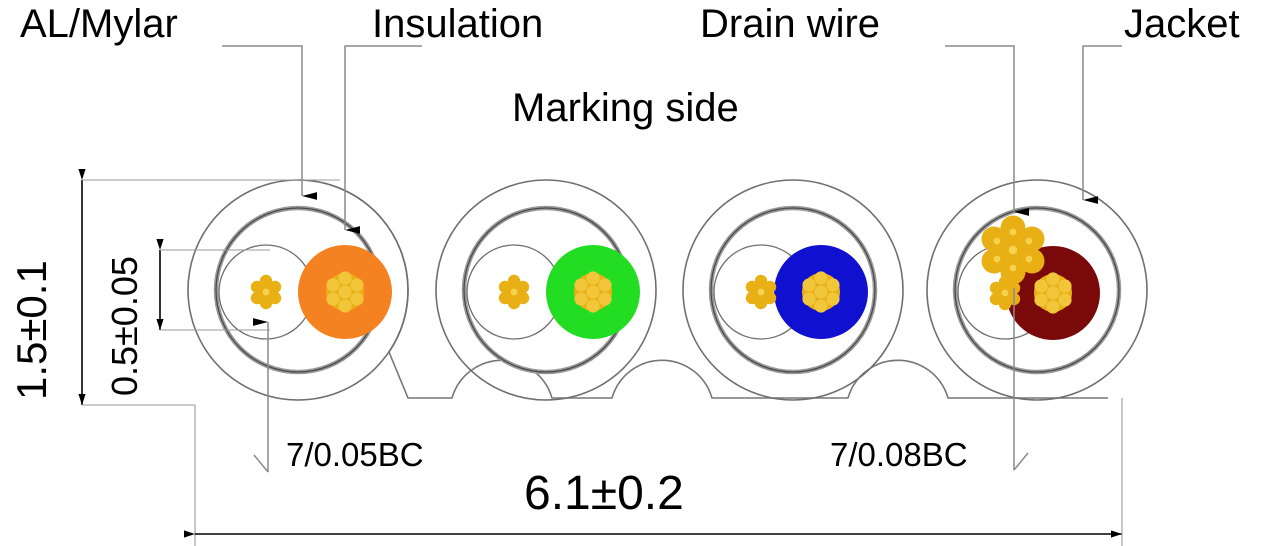  I want to click on label-drain-wire: Drain wire, so click(790, 24).